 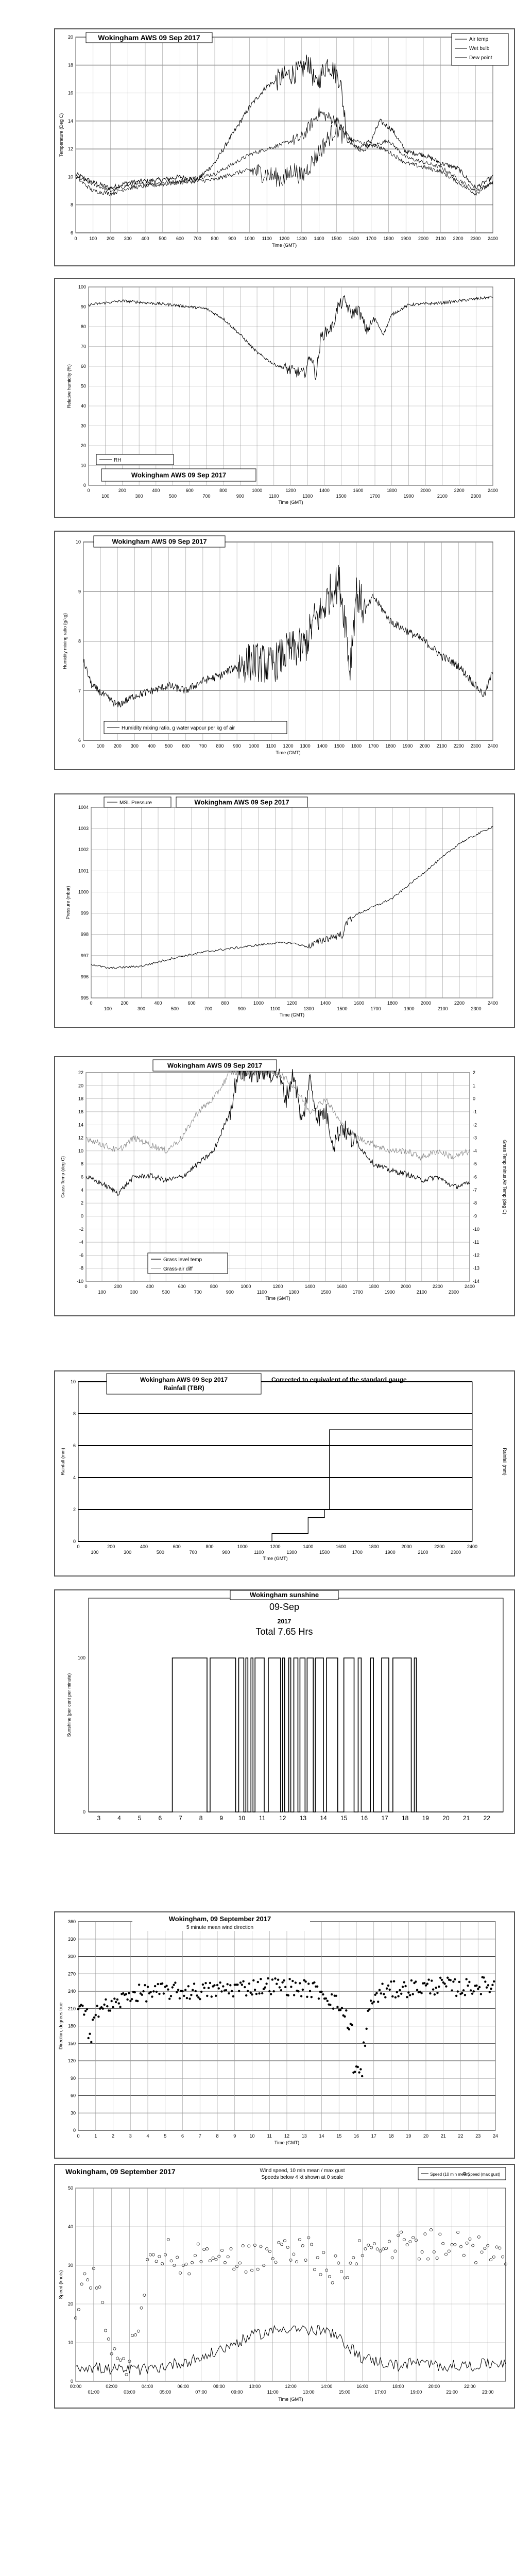 What do you see at coordinates (72, 2008) in the screenshot?
I see `y-tick-label: 210` at bounding box center [72, 2008].